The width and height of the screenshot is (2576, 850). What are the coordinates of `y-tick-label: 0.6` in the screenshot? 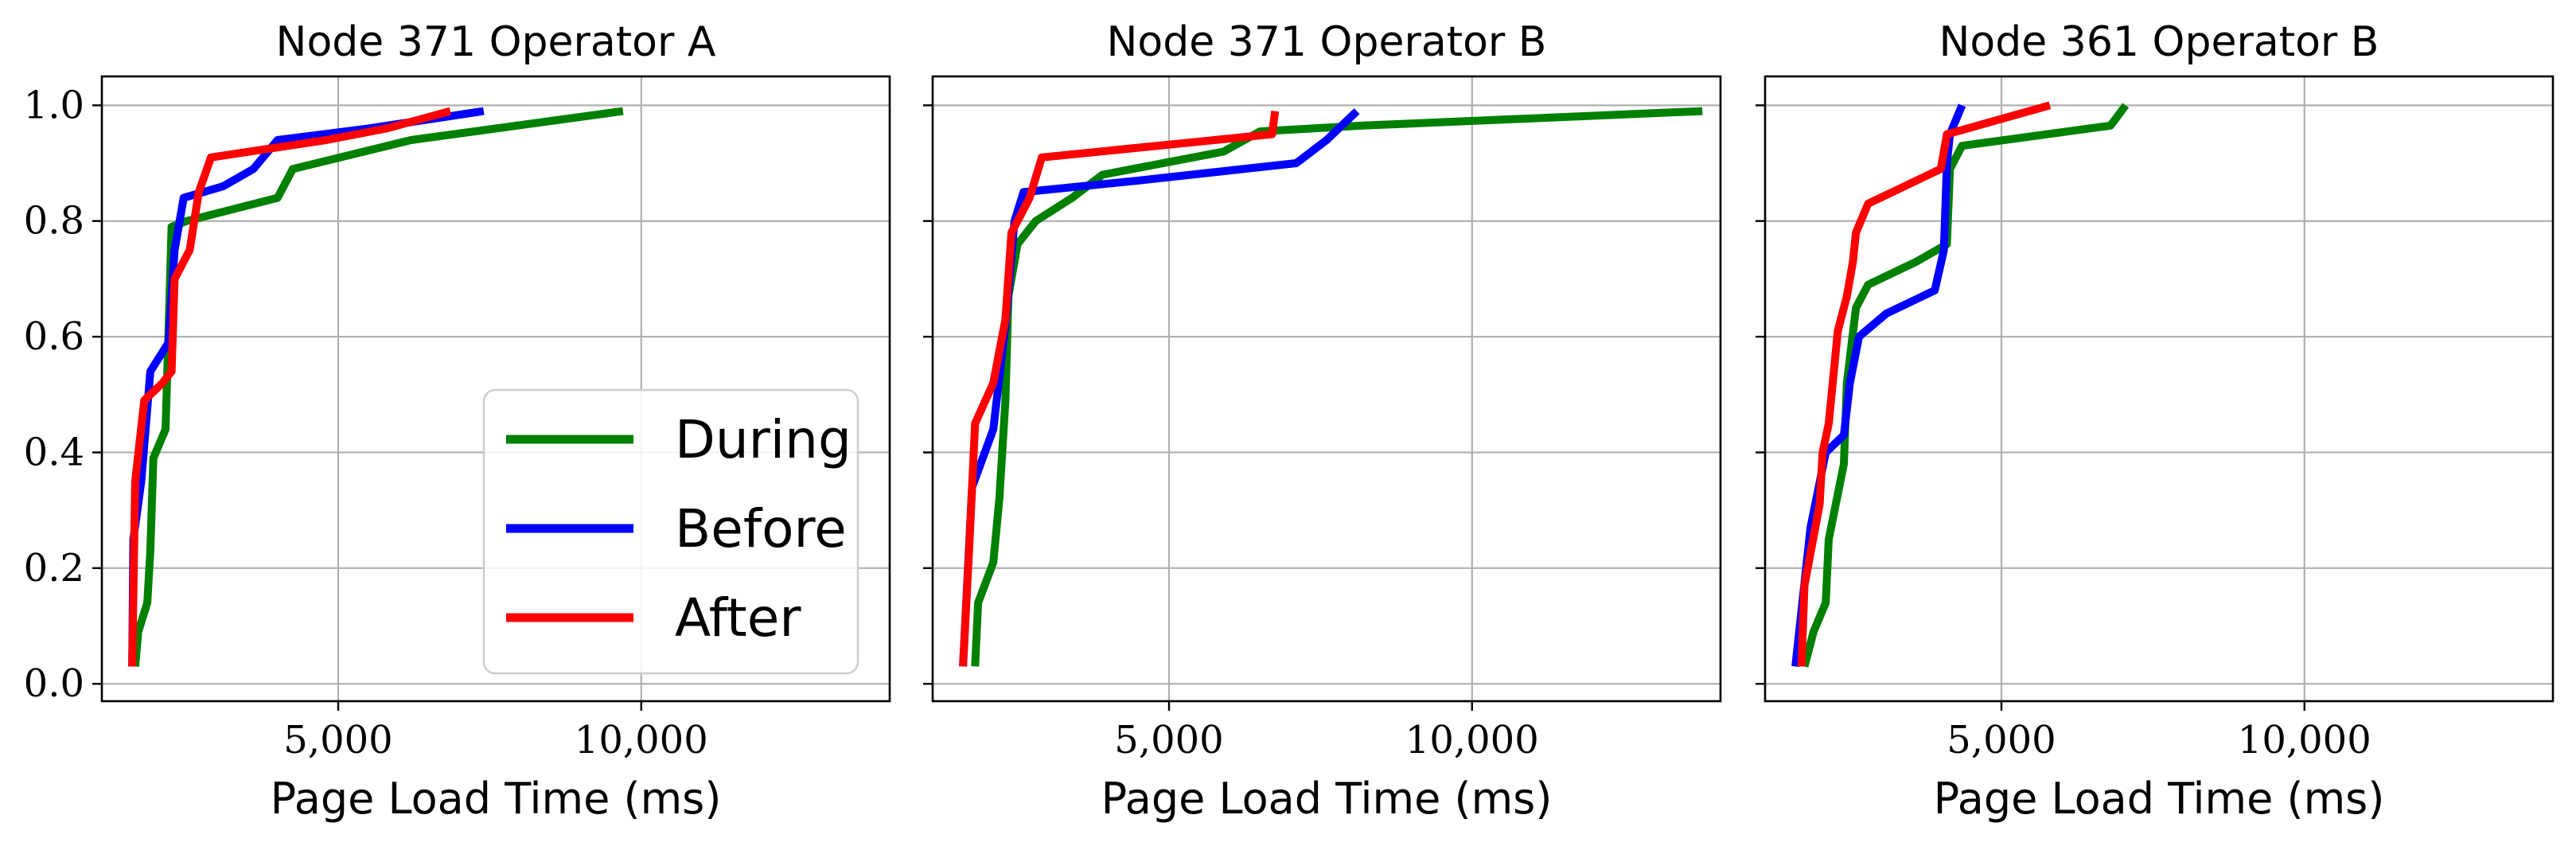 It's located at (54, 336).